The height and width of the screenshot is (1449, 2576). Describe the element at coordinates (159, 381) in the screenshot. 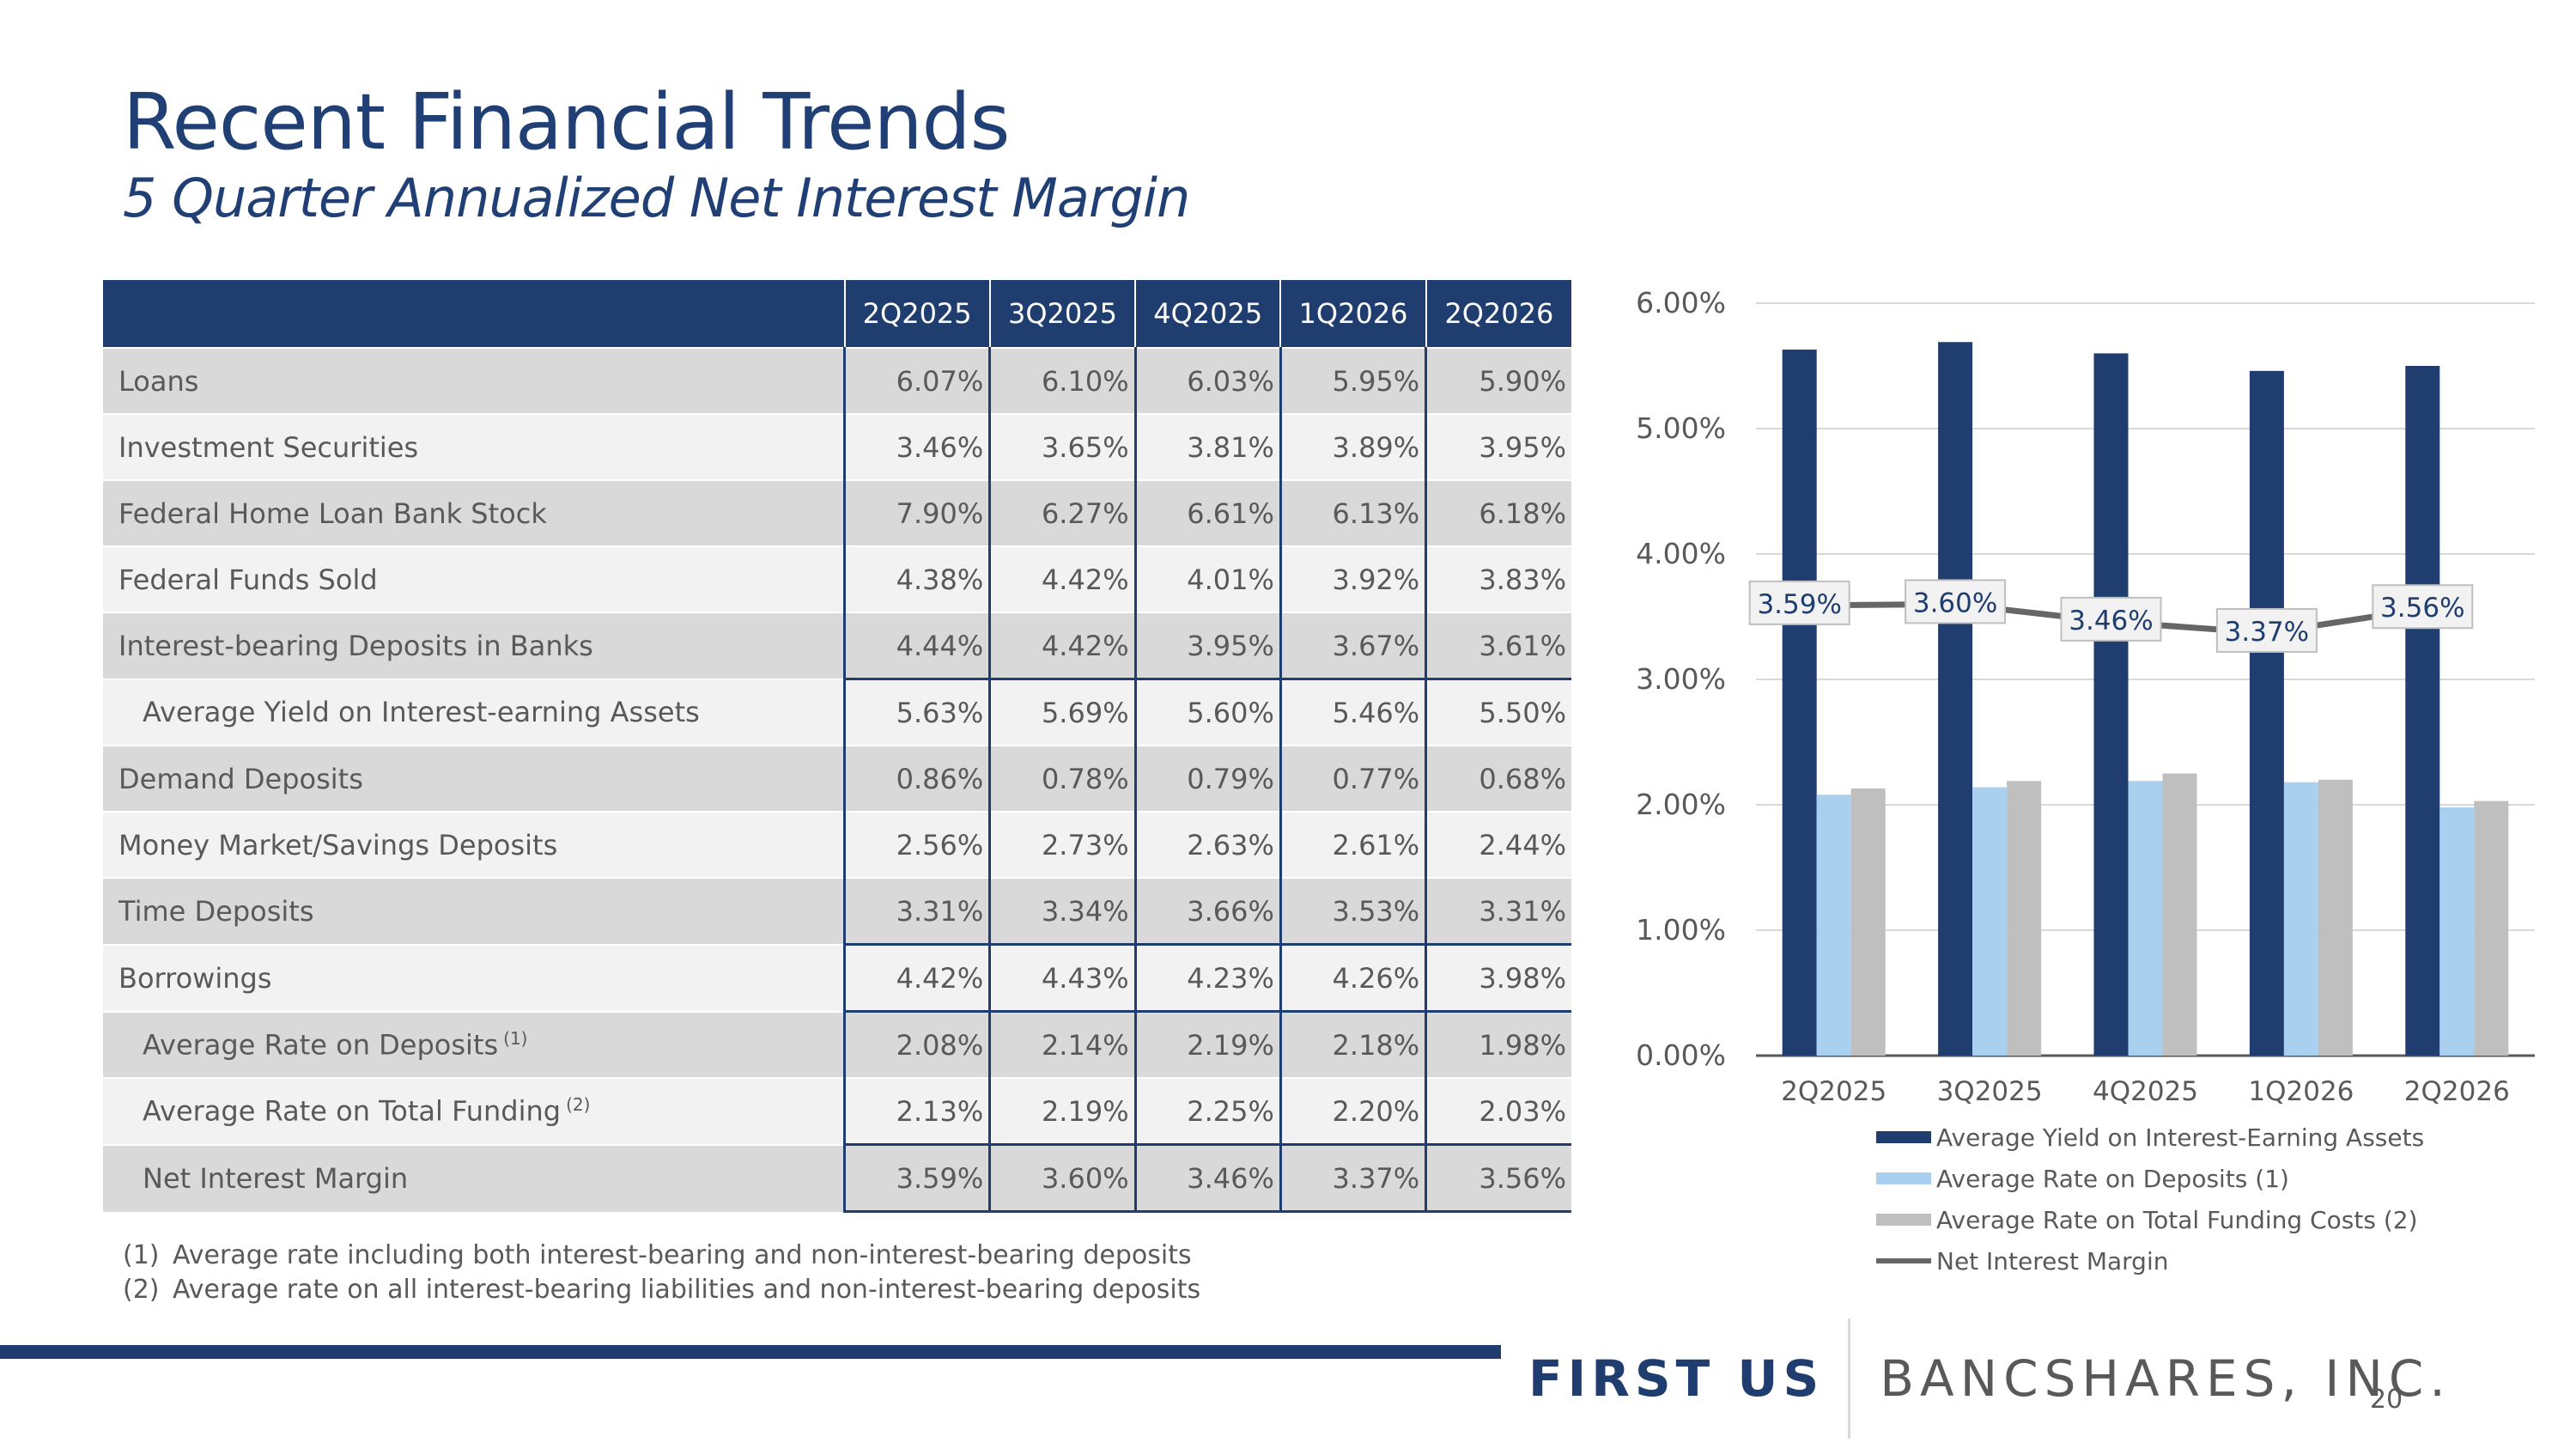

I see `row-label-text: Loans` at that location.